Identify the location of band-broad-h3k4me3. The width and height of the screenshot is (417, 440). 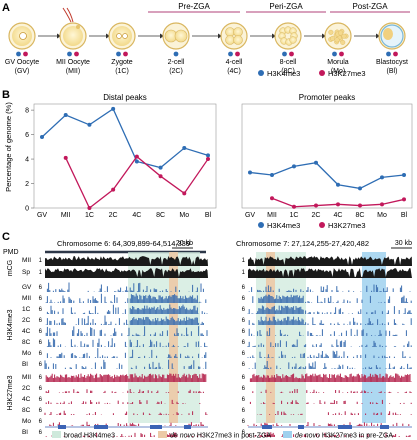
(164, 337).